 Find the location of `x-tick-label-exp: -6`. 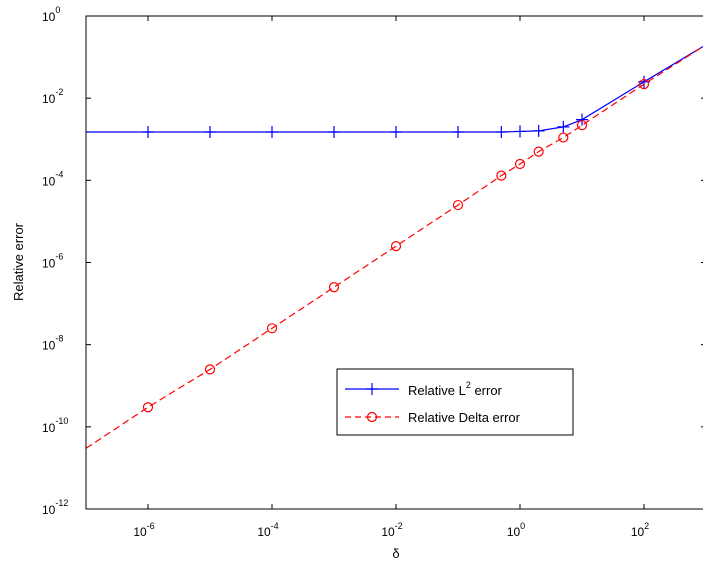

x-tick-label-exp: -6 is located at coordinates (151, 526).